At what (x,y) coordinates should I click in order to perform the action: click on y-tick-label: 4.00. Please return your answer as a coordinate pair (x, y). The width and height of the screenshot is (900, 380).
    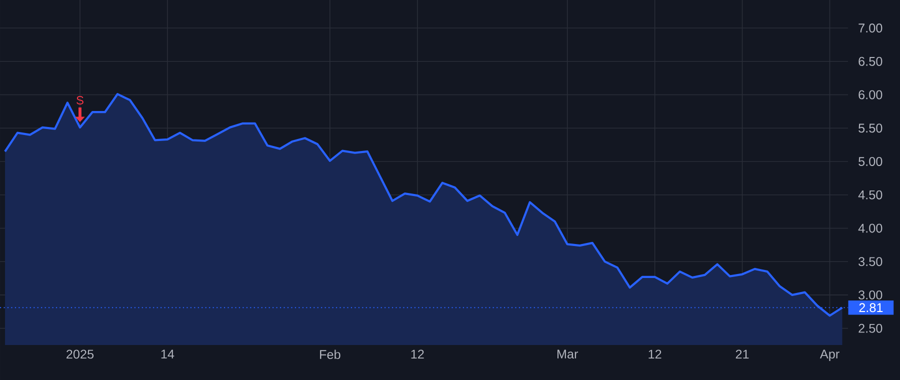
    Looking at the image, I should click on (870, 228).